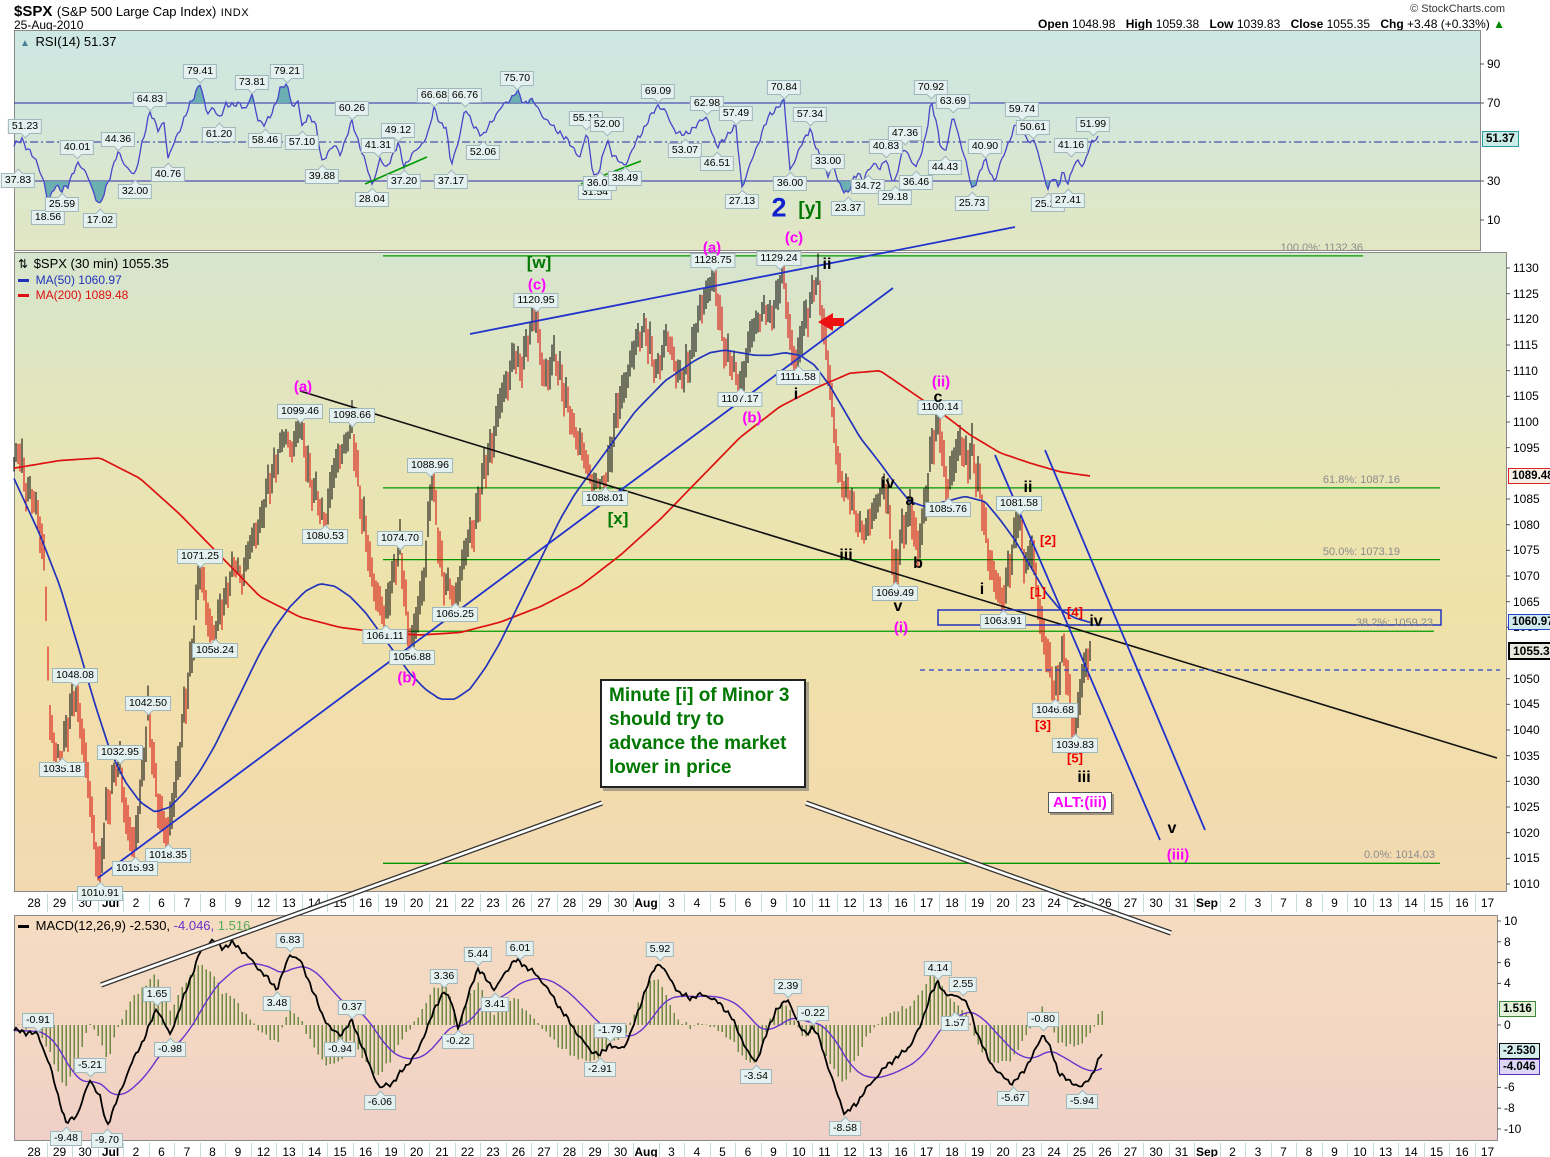 This screenshot has width=1550, height=1157. What do you see at coordinates (1094, 24) in the screenshot?
I see `open-value: 1048.98` at bounding box center [1094, 24].